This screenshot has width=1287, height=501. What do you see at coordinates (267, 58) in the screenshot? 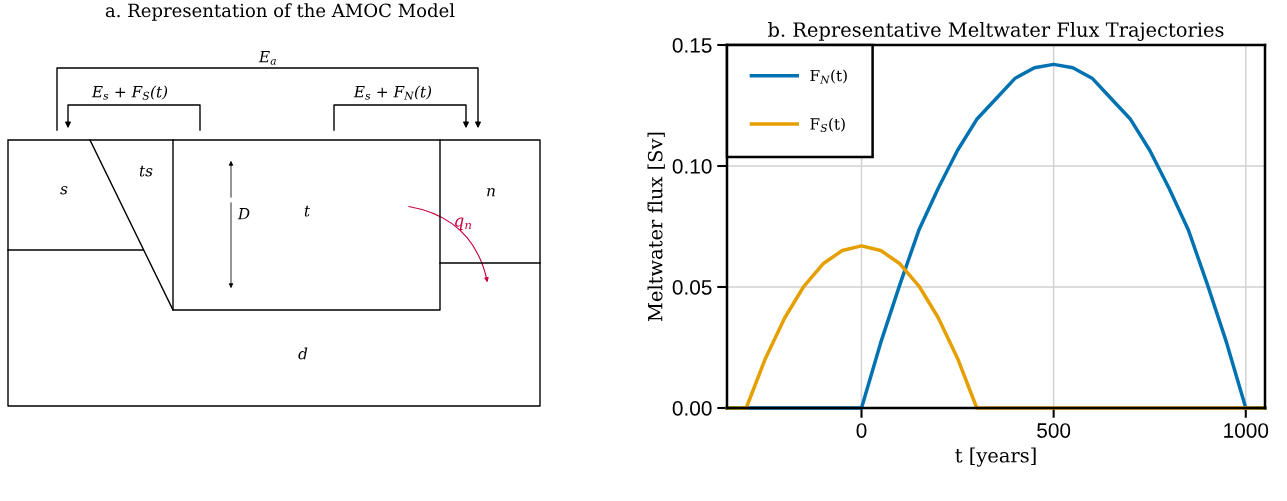
I see `text: E$_{a}$` at bounding box center [267, 58].